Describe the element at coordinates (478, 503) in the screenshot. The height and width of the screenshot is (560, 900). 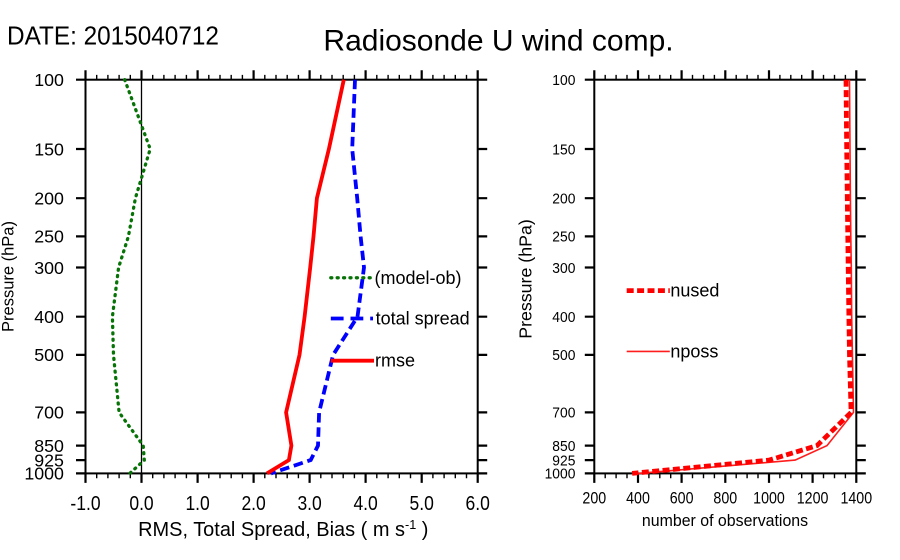
I see `svg-text: 6.0` at that location.